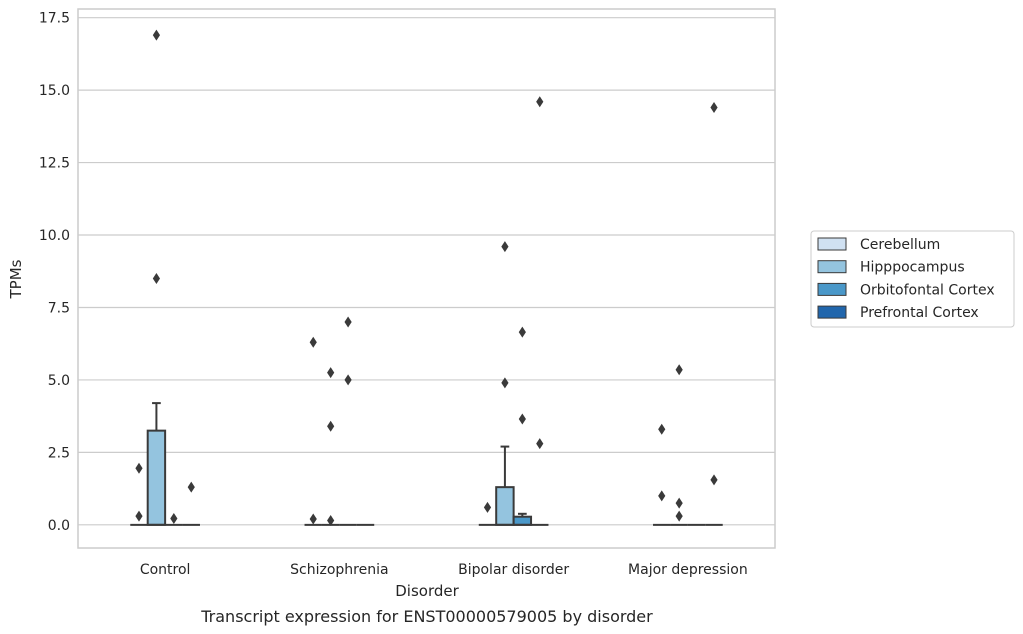  What do you see at coordinates (688, 570) in the screenshot?
I see `x-tick-label: Major depression` at bounding box center [688, 570].